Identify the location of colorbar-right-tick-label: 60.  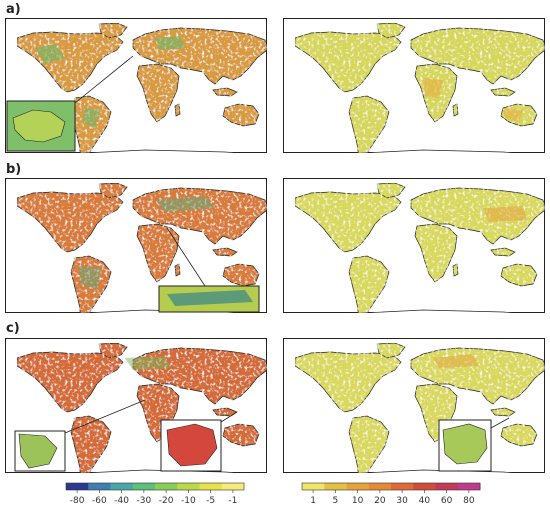
(447, 501).